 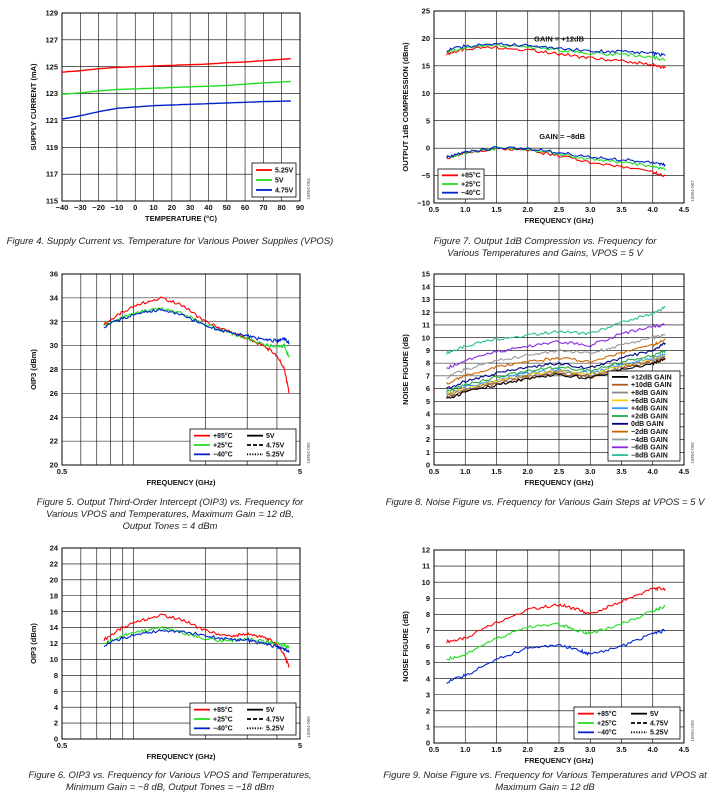 What do you see at coordinates (426, 550) in the screenshot?
I see `fig9-ytick-label: 12` at bounding box center [426, 550].